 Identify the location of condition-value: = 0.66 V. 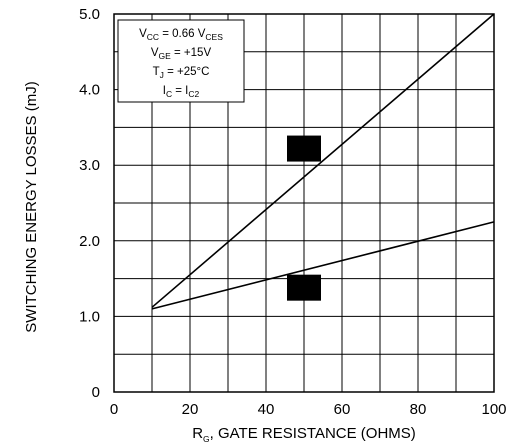
(182, 34).